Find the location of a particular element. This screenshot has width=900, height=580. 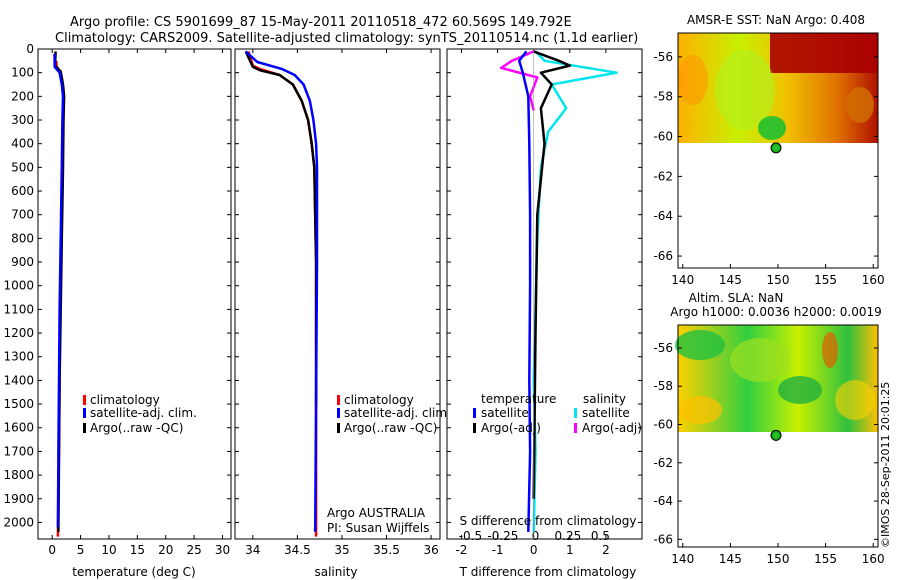

map-y-tick-label: -56 is located at coordinates (663, 57).